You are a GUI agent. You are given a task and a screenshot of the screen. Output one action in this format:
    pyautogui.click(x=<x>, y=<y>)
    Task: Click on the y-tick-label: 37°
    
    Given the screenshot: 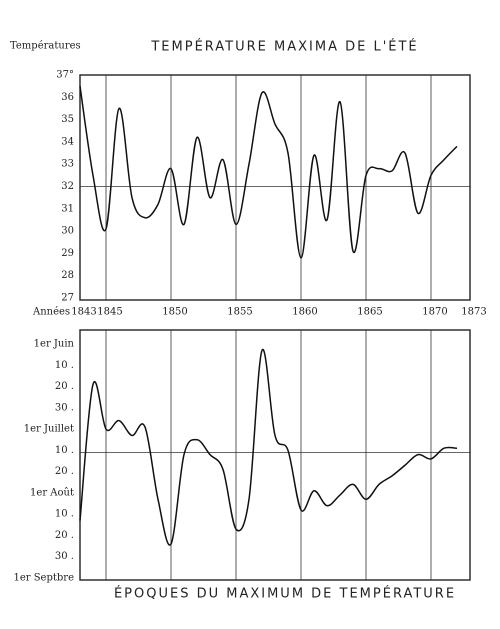 What is the action you would take?
    pyautogui.click(x=65, y=75)
    